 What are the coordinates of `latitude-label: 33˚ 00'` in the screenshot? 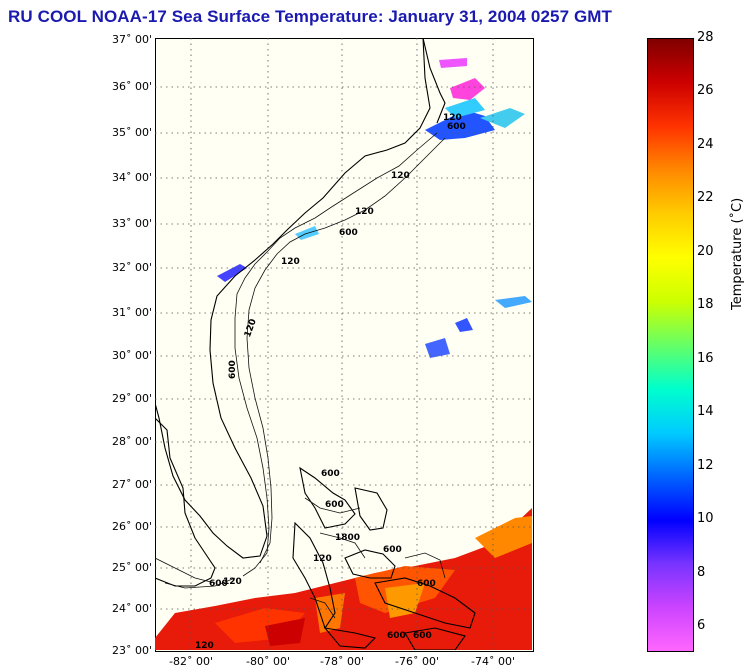 It's located at (131, 223).